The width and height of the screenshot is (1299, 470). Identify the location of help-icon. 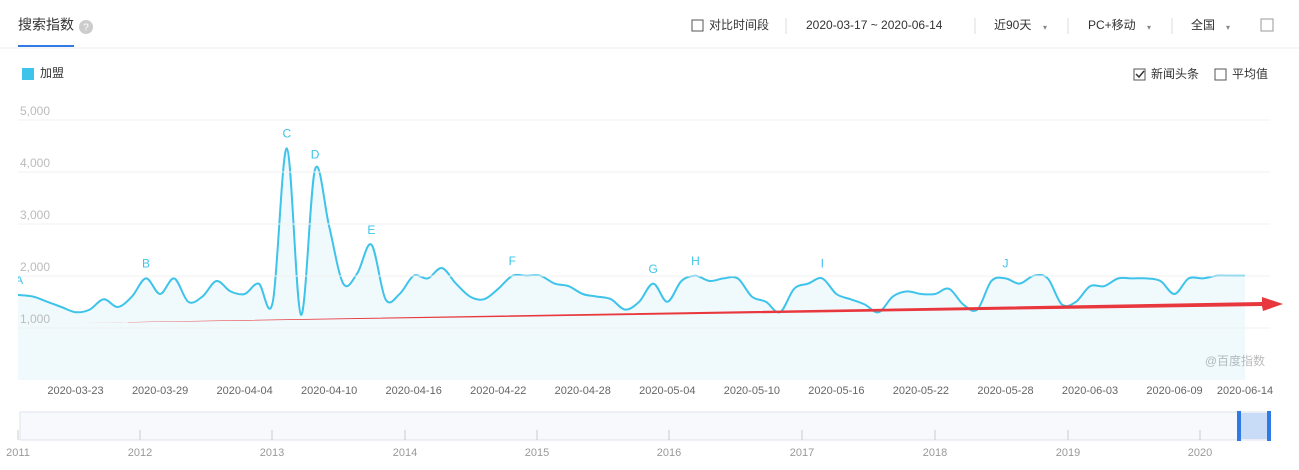
(86, 27).